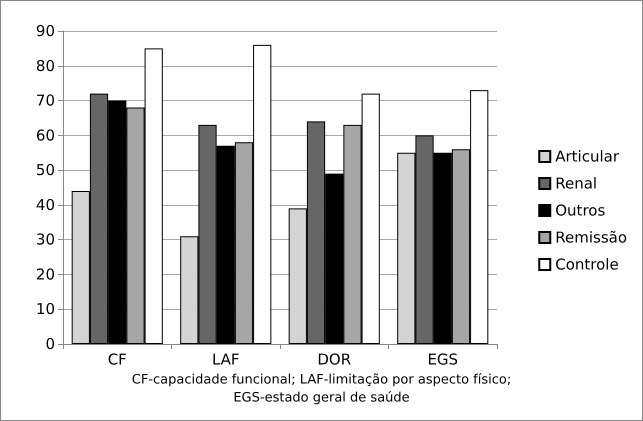 The height and width of the screenshot is (421, 643). What do you see at coordinates (587, 157) in the screenshot?
I see `legend-label: Articular` at bounding box center [587, 157].